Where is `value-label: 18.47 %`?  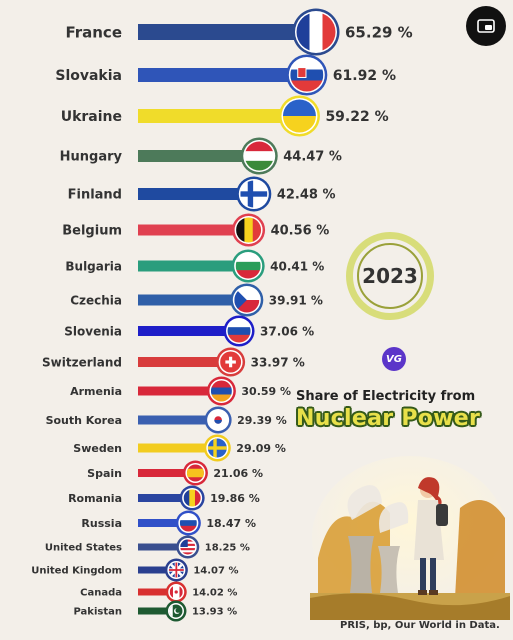
value-label: 18.47 % is located at coordinates (231, 523).